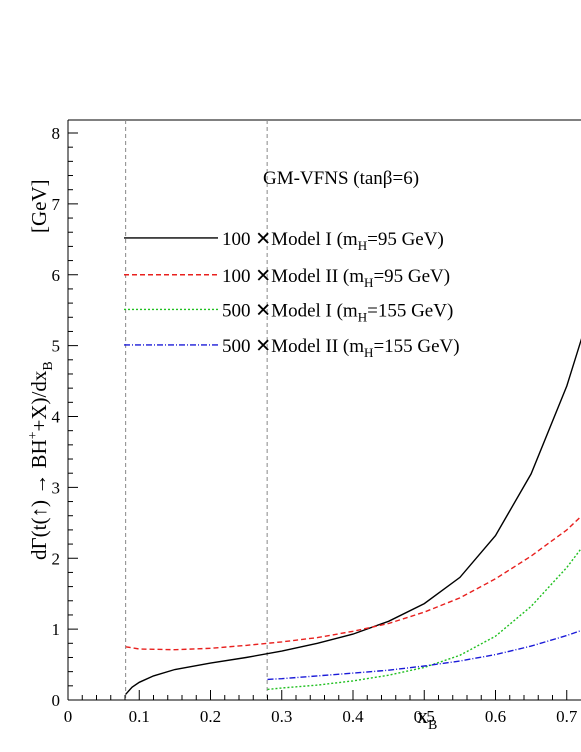  I want to click on y-axis-label-d: +X)/dx, so click(39, 400).